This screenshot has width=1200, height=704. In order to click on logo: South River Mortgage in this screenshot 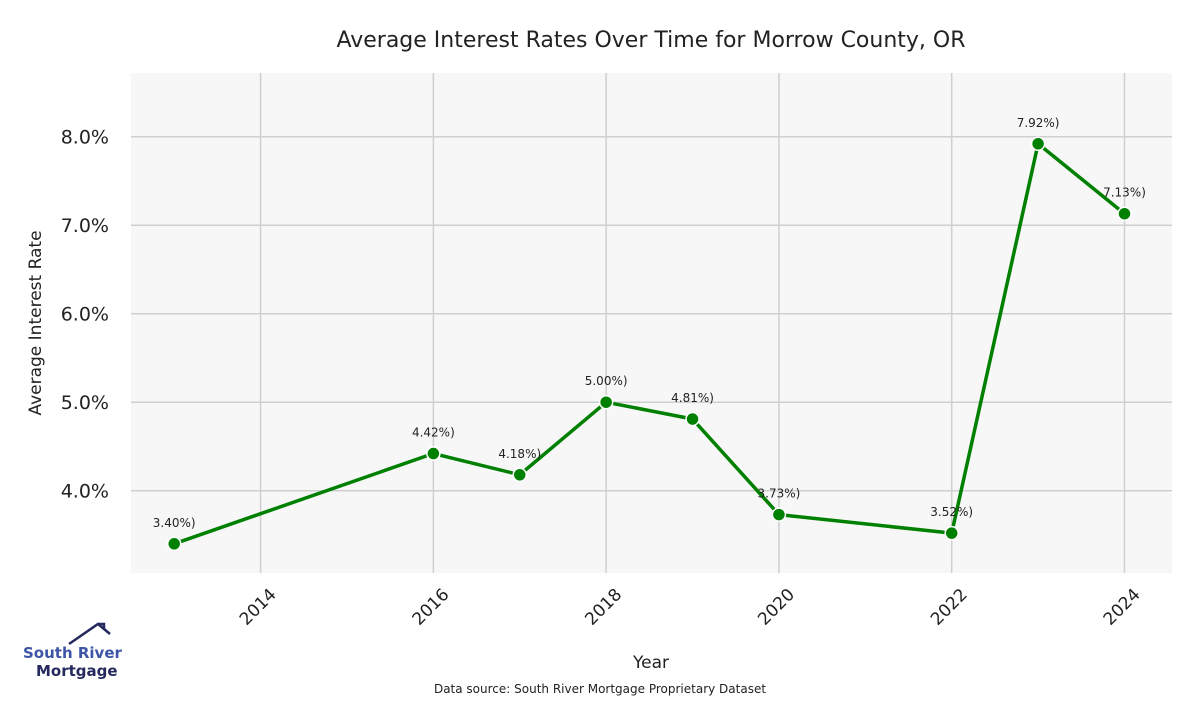, I will do `click(73, 651)`.